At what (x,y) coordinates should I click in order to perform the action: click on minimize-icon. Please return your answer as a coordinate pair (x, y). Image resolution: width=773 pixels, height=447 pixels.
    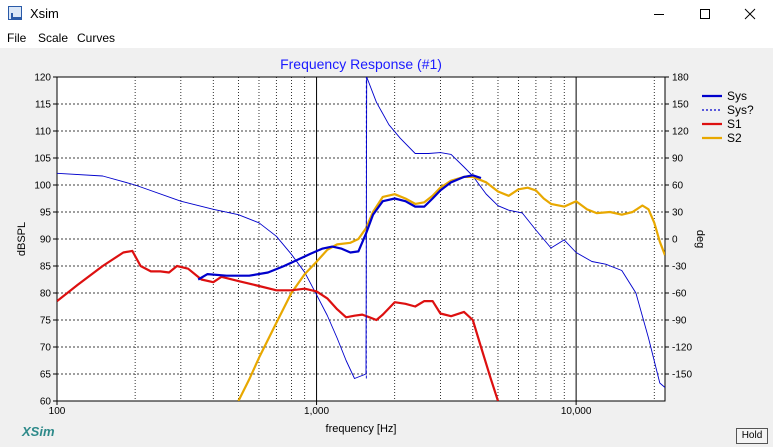
    Looking at the image, I should click on (659, 14).